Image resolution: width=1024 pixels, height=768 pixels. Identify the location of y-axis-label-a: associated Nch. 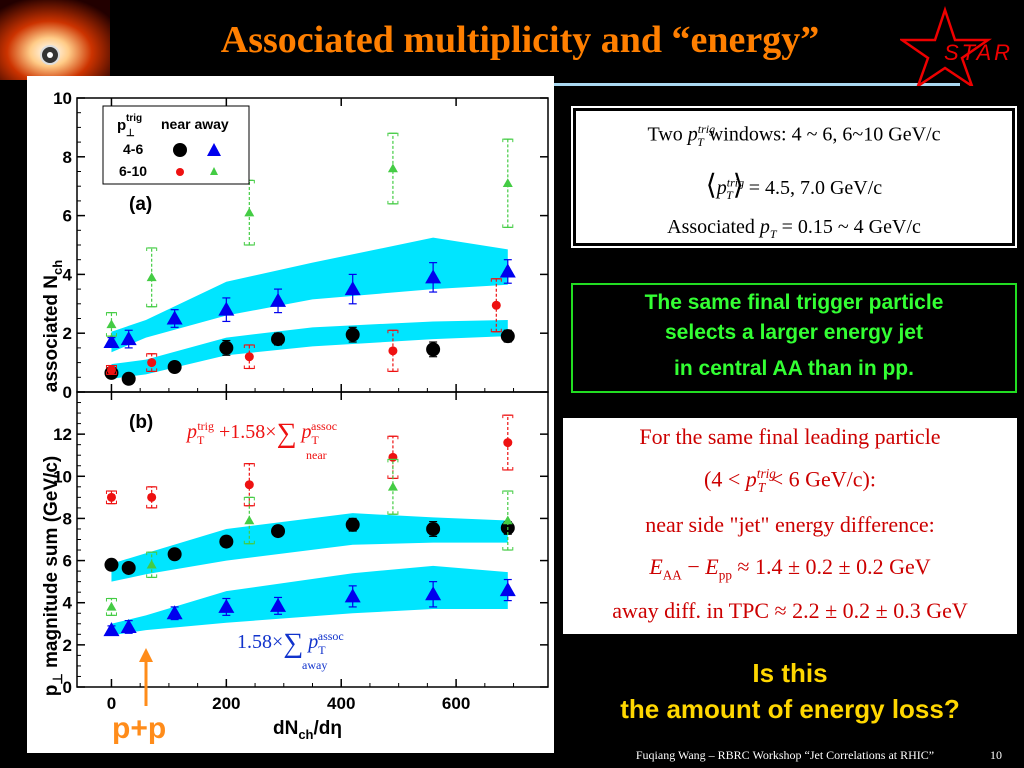
(53, 326).